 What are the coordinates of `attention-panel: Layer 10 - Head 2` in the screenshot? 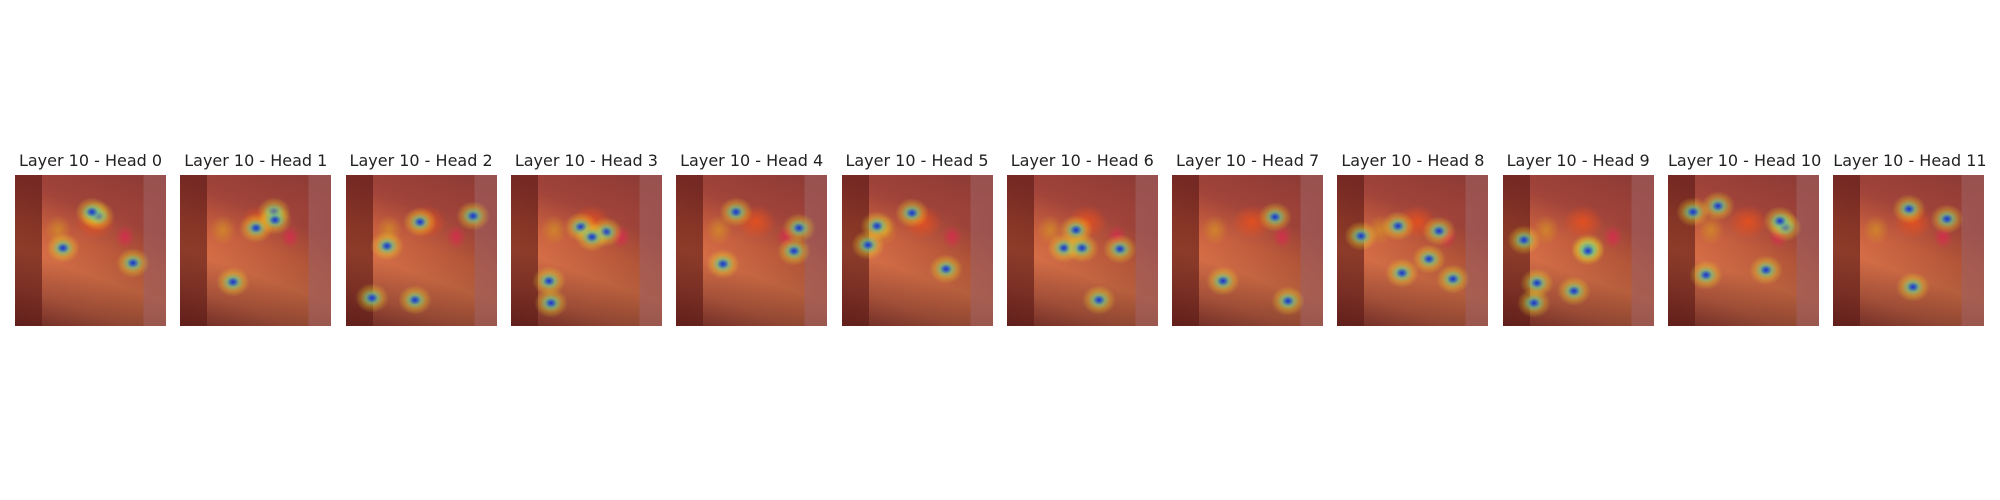 It's located at (421, 238).